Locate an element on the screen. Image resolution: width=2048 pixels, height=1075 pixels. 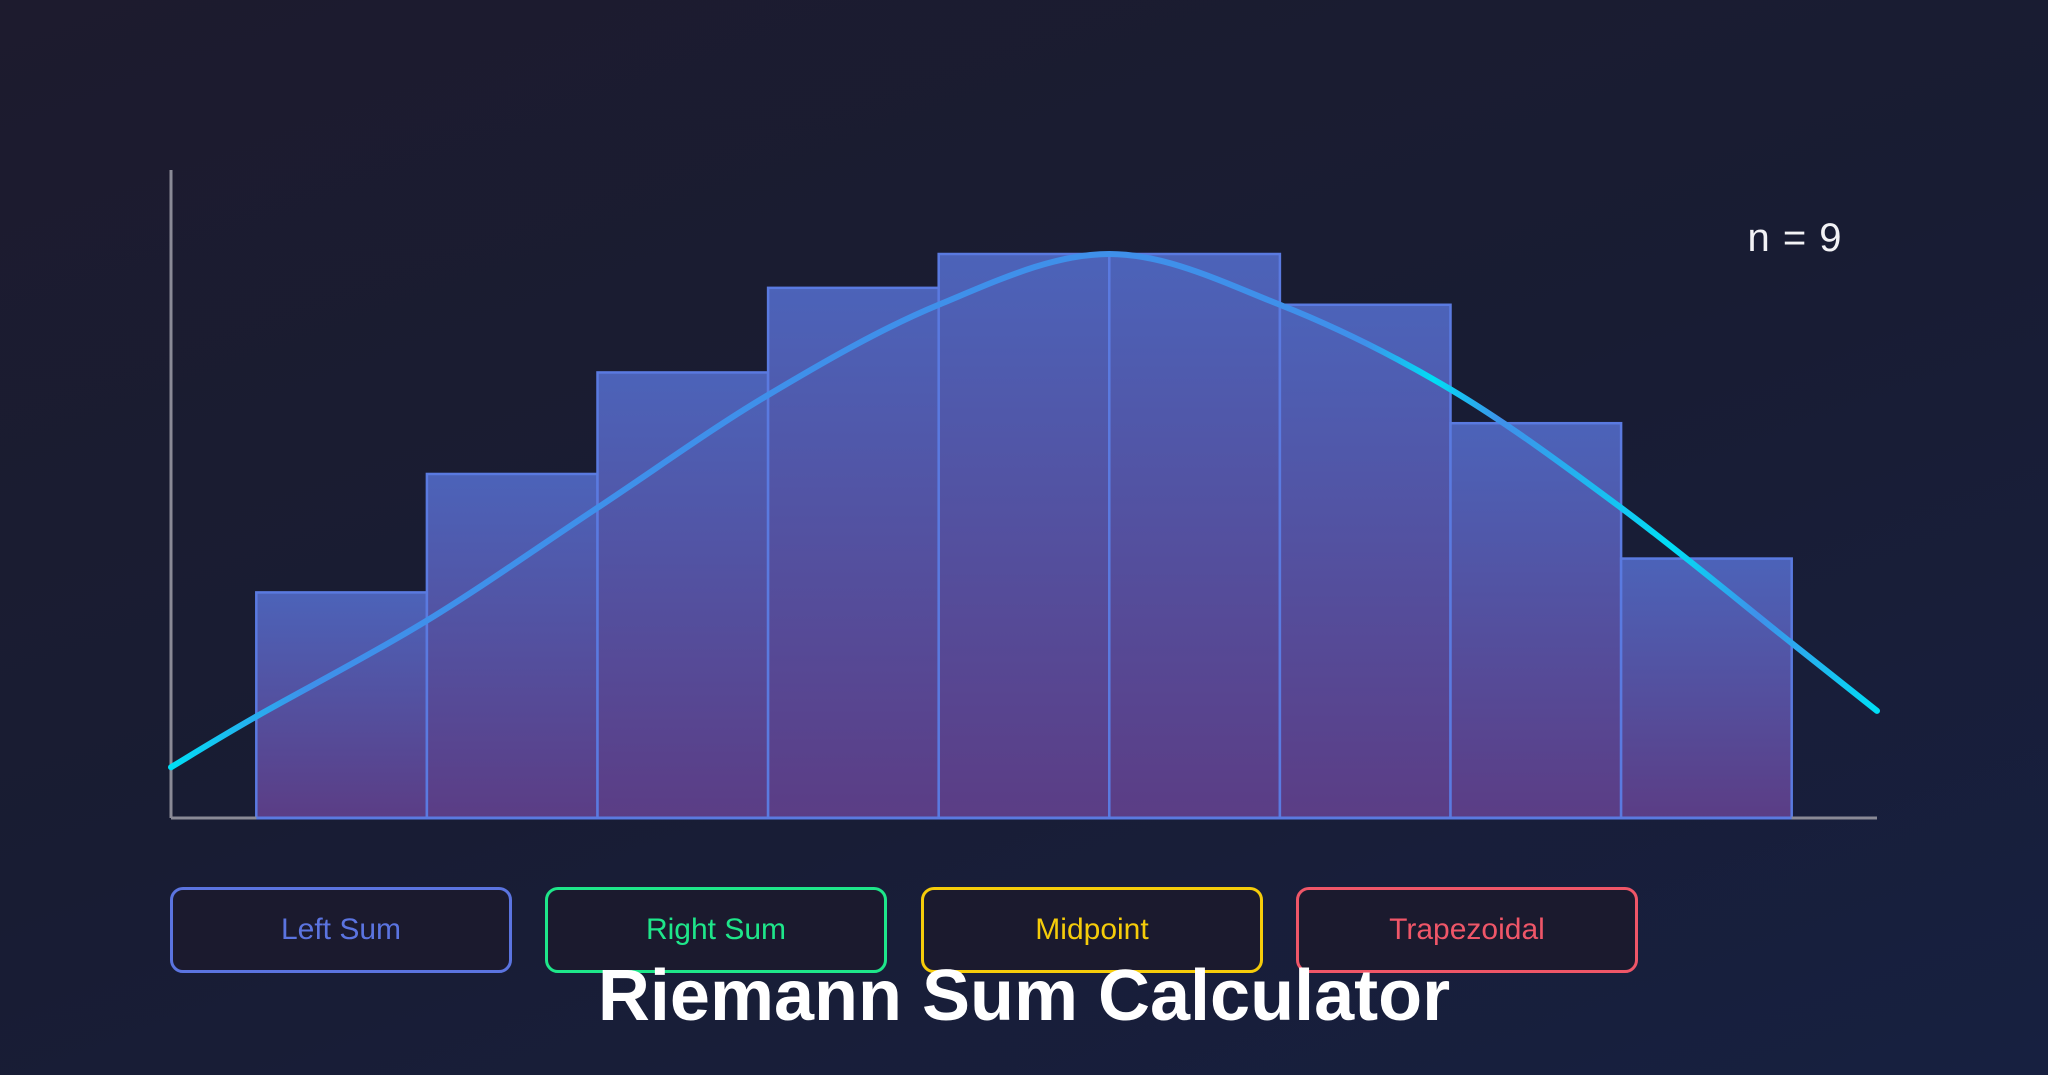
trapezoidal-button: Trapezoidal is located at coordinates (1467, 930).